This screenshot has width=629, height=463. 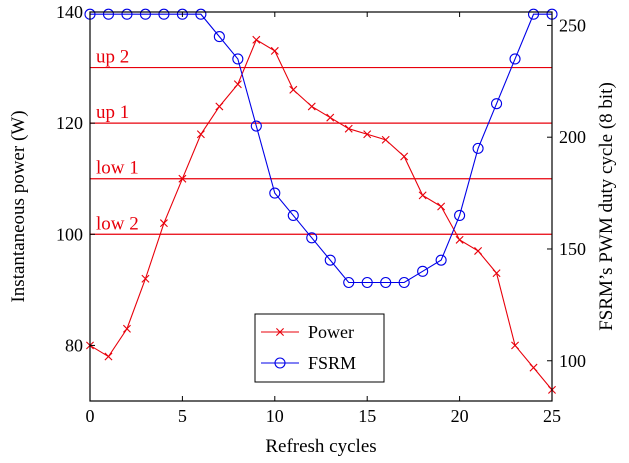 I want to click on x-tick-label: 25, so click(x=552, y=416).